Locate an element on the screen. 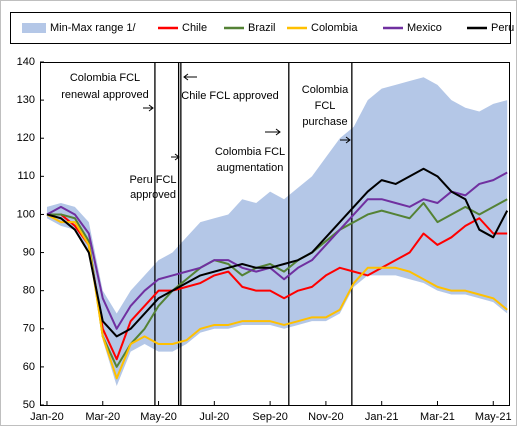 This screenshot has width=517, height=426. y-tick-label: 110 is located at coordinates (26, 176).